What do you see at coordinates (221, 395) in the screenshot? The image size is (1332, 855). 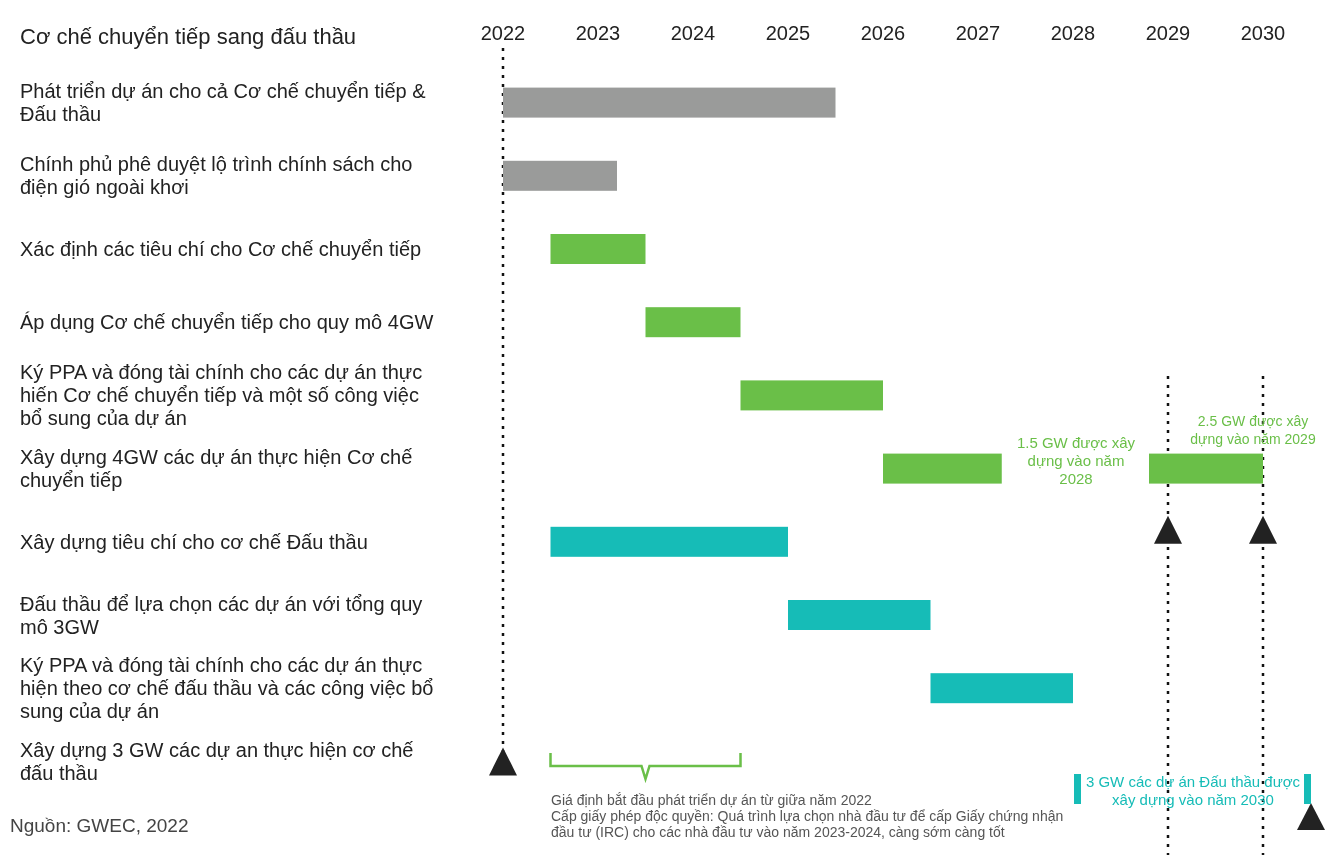 I see `y-tick-label: Ký PPA và đóng tài chính cho các dự án thực hiến Cơ chế chuyển tiếp và một số công việc bổ sung của dự án` at bounding box center [221, 395].